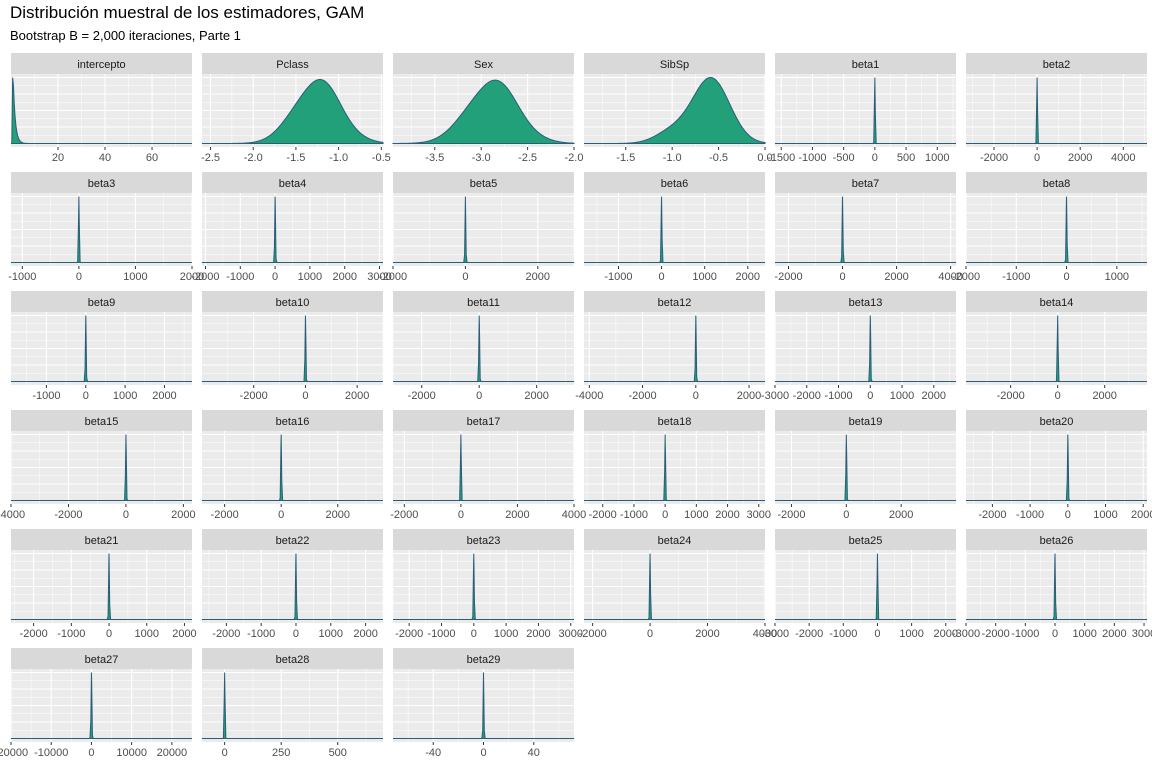  I want to click on x-tick-label: -20000, so click(14, 753).